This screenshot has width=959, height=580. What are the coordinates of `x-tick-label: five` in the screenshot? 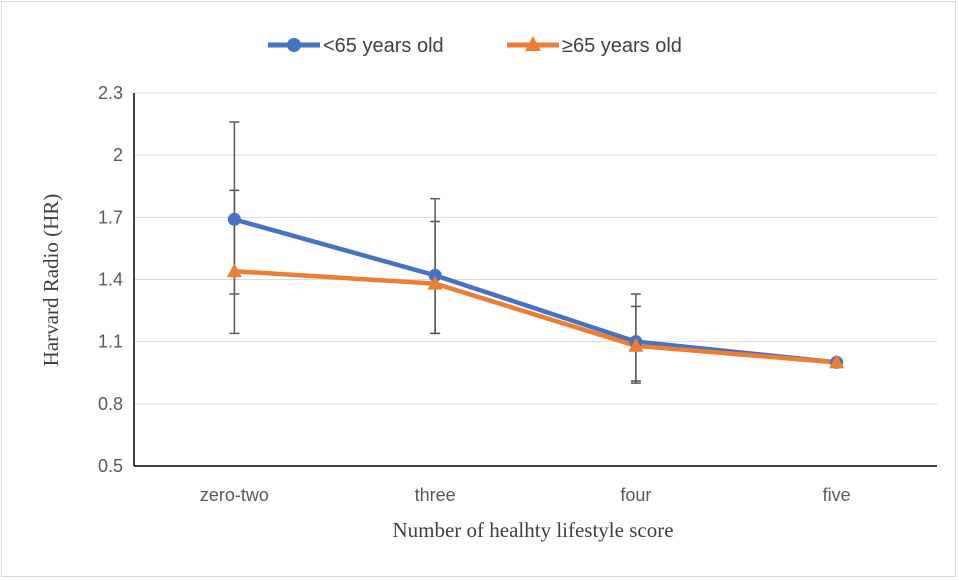 It's located at (837, 495).